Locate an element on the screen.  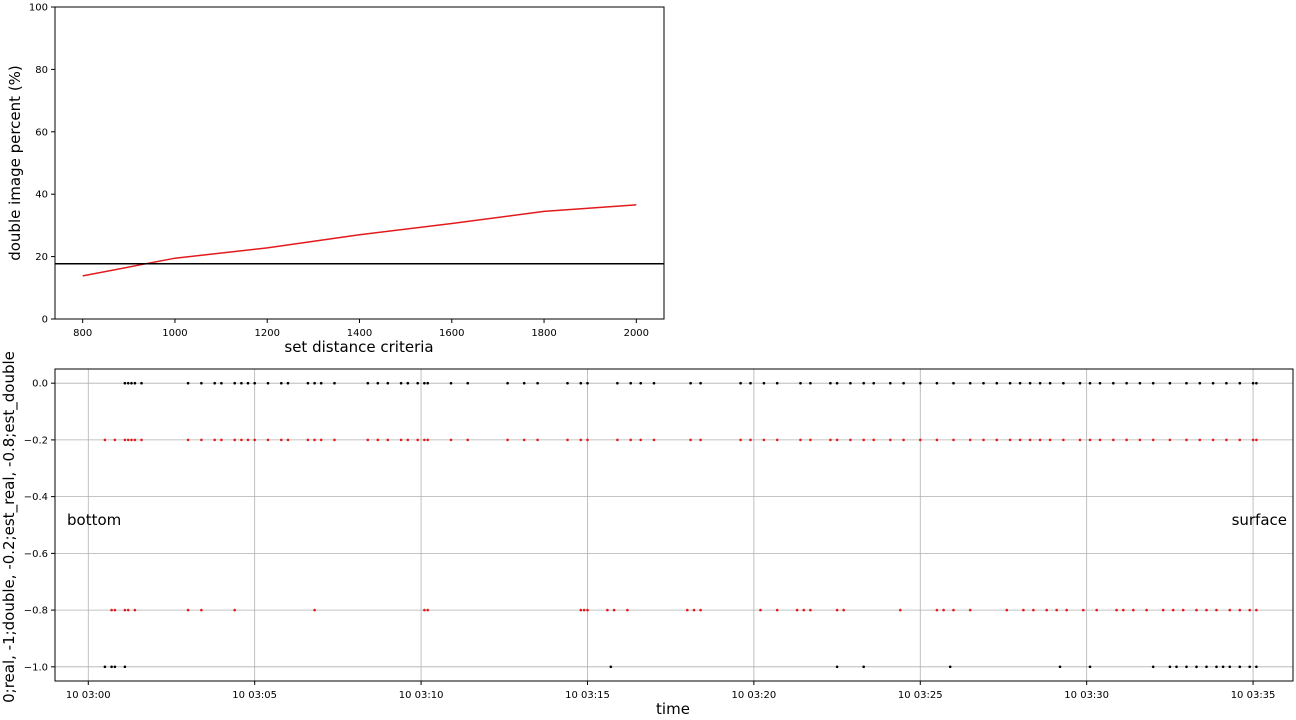
top-series-line is located at coordinates (359, 240).